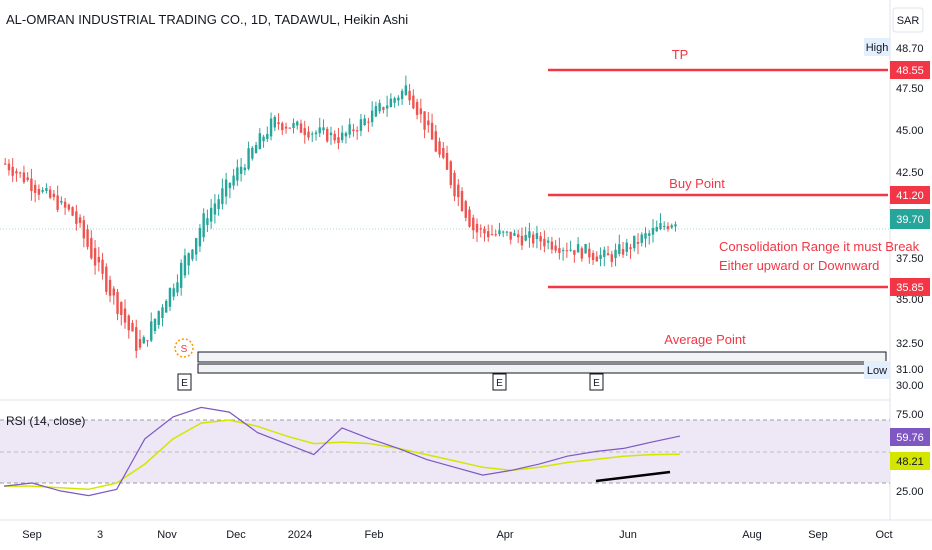 Image resolution: width=932 pixels, height=550 pixels. I want to click on average-zone-lower, so click(542, 368).